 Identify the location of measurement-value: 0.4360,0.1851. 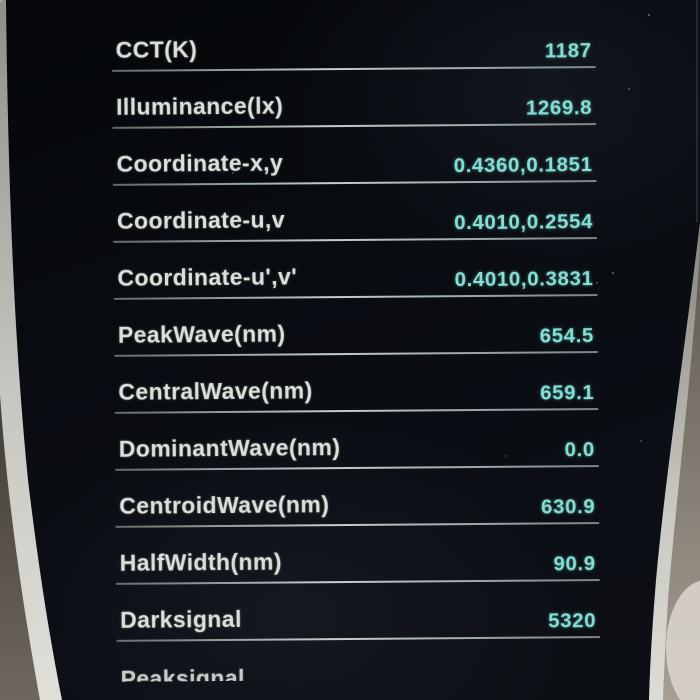
(523, 165).